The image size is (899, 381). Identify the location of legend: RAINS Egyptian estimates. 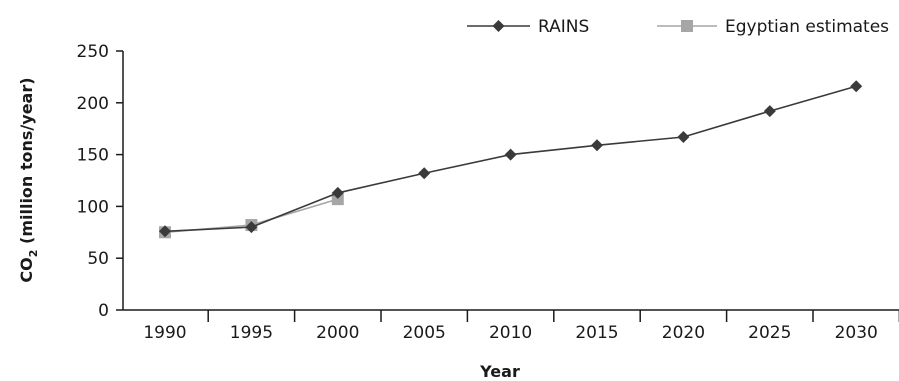
(678, 27).